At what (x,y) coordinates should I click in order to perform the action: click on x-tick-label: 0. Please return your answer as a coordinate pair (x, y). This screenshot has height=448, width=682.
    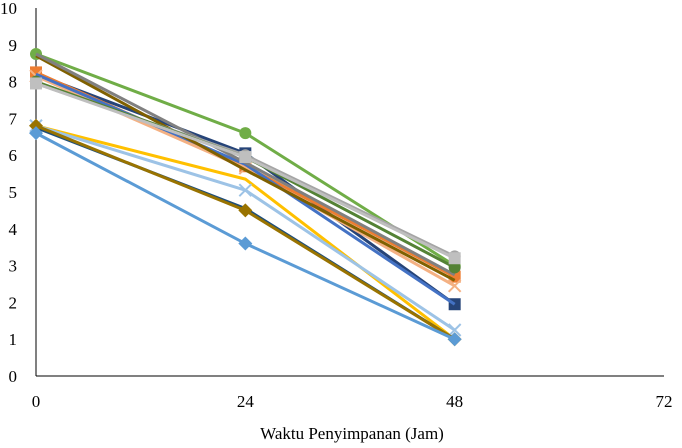
    Looking at the image, I should click on (36, 401).